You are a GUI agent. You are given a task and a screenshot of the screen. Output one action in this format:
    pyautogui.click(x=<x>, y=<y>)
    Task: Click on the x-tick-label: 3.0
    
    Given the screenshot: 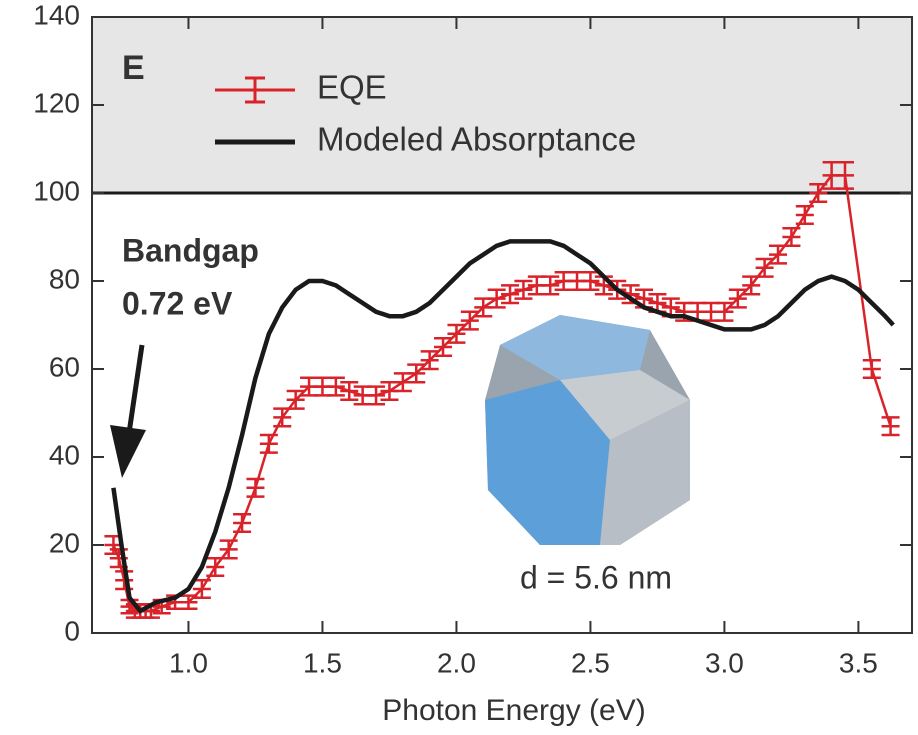 What is the action you would take?
    pyautogui.click(x=724, y=662)
    